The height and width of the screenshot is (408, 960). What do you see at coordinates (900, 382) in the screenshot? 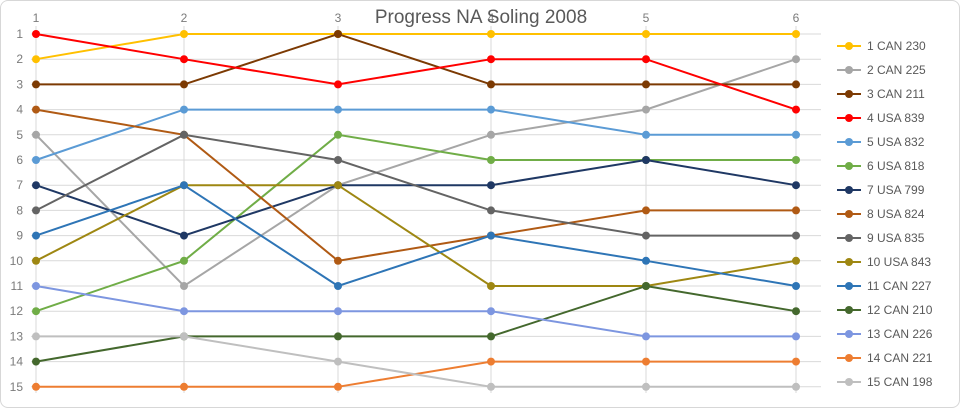
I see `legend-label: 15 CAN 198` at bounding box center [900, 382].